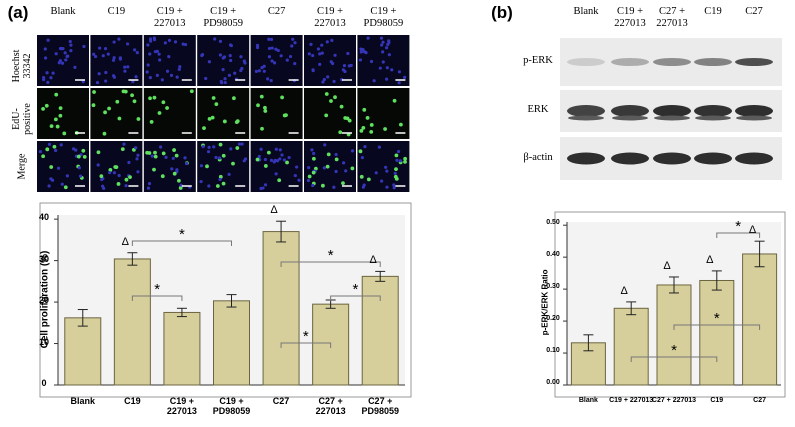 The image size is (795, 427). What do you see at coordinates (553, 223) in the screenshot?
I see `y-tick-label: 0.50` at bounding box center [553, 223].